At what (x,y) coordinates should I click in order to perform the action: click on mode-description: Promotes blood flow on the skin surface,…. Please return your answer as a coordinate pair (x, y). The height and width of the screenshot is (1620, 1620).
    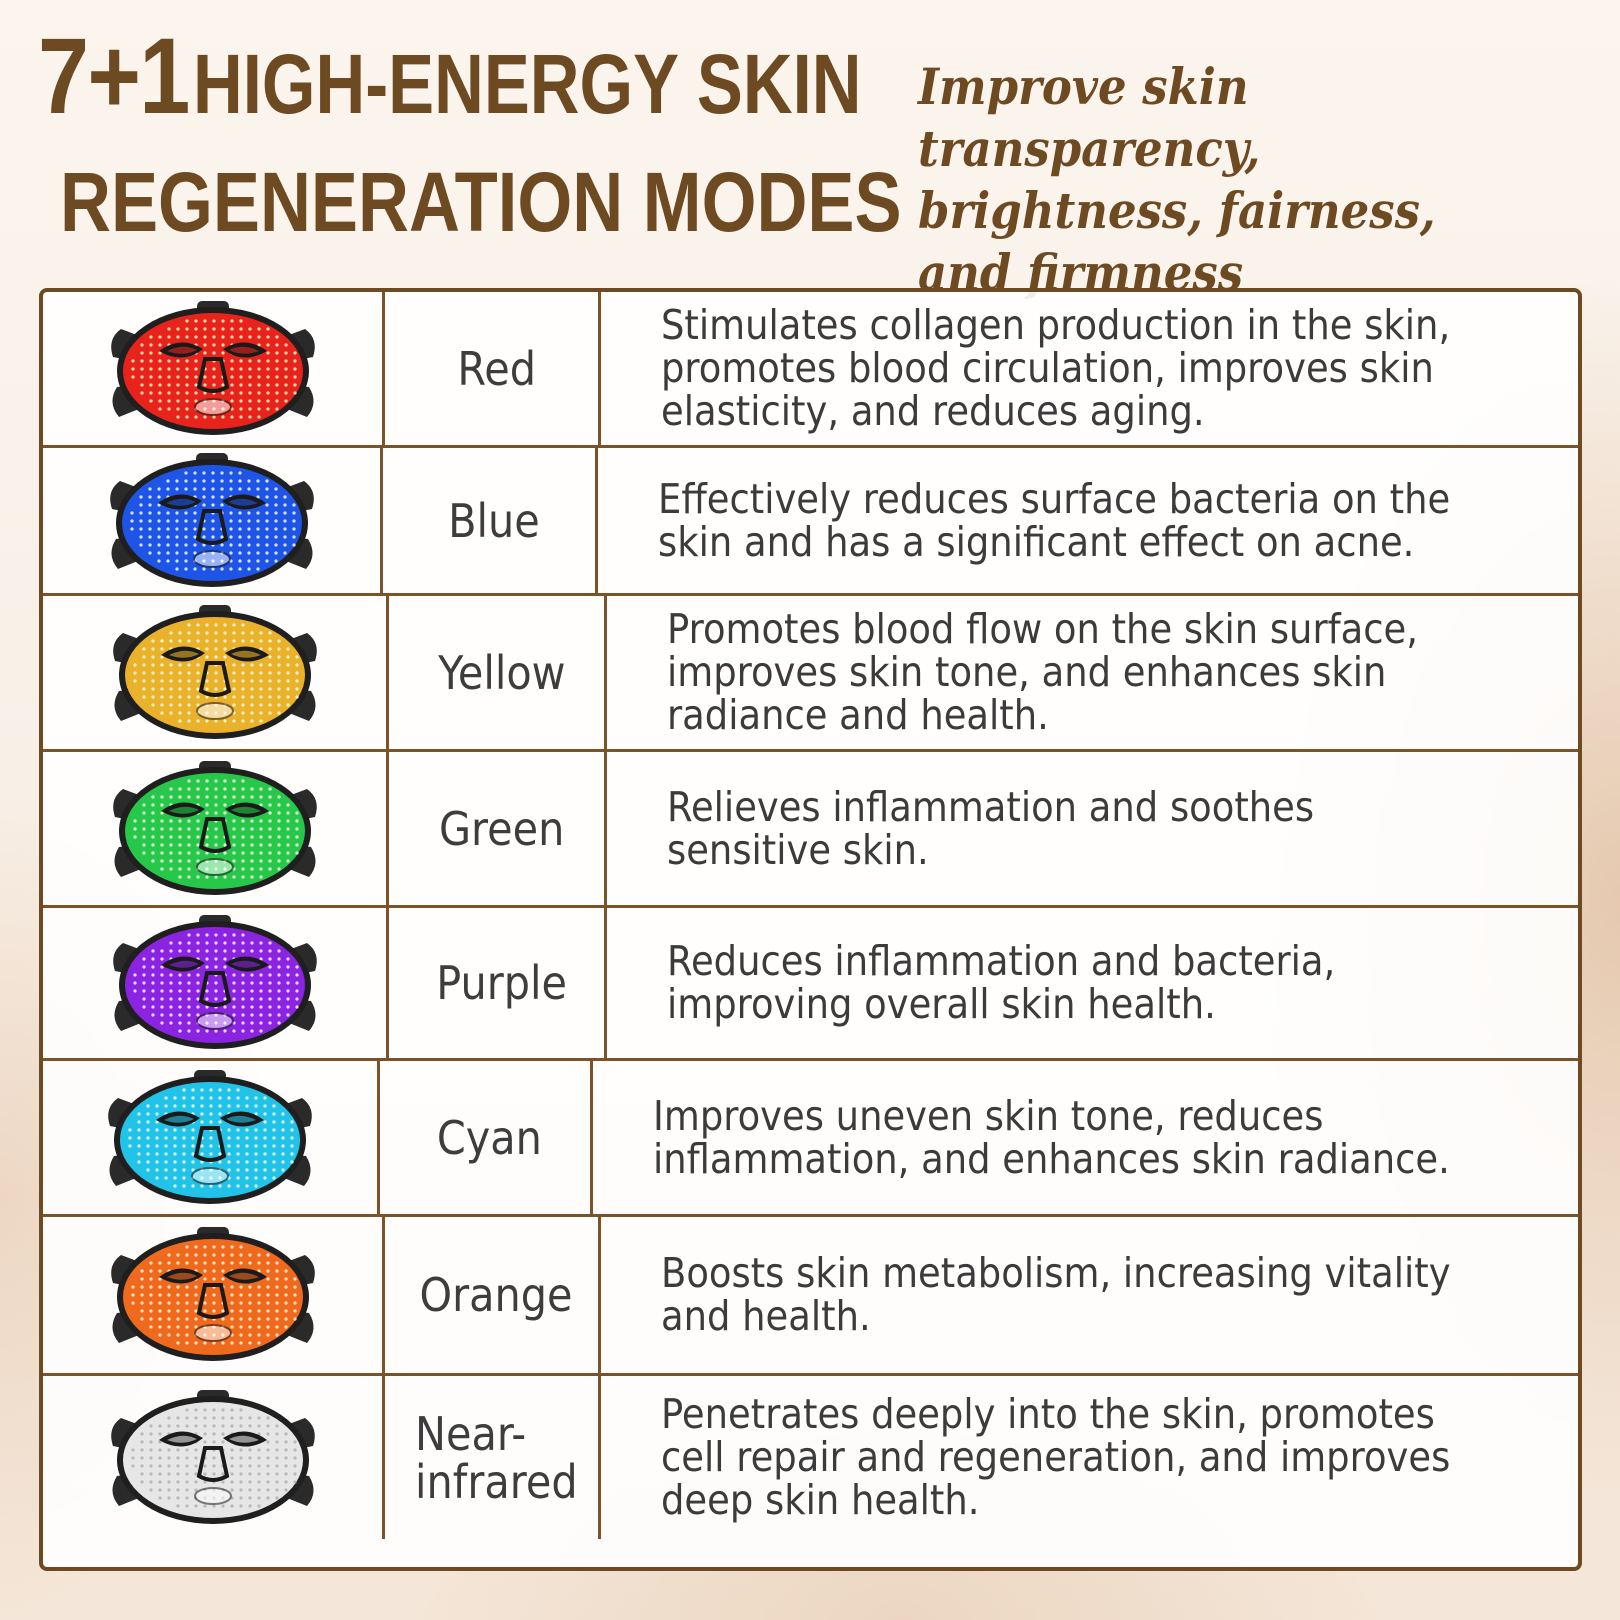
    Looking at the image, I should click on (1042, 672).